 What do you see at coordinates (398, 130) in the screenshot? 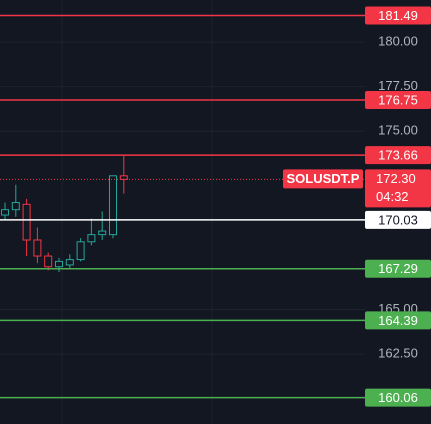
I see `y-tick-label: 175.00` at bounding box center [398, 130].